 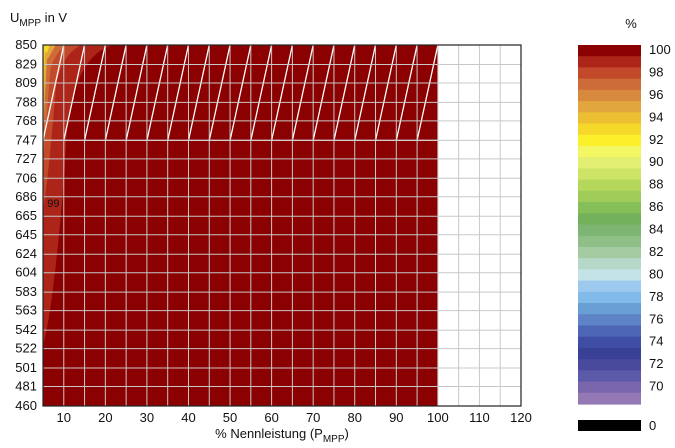 What do you see at coordinates (26, 272) in the screenshot?
I see `y-tick-label: 604` at bounding box center [26, 272].